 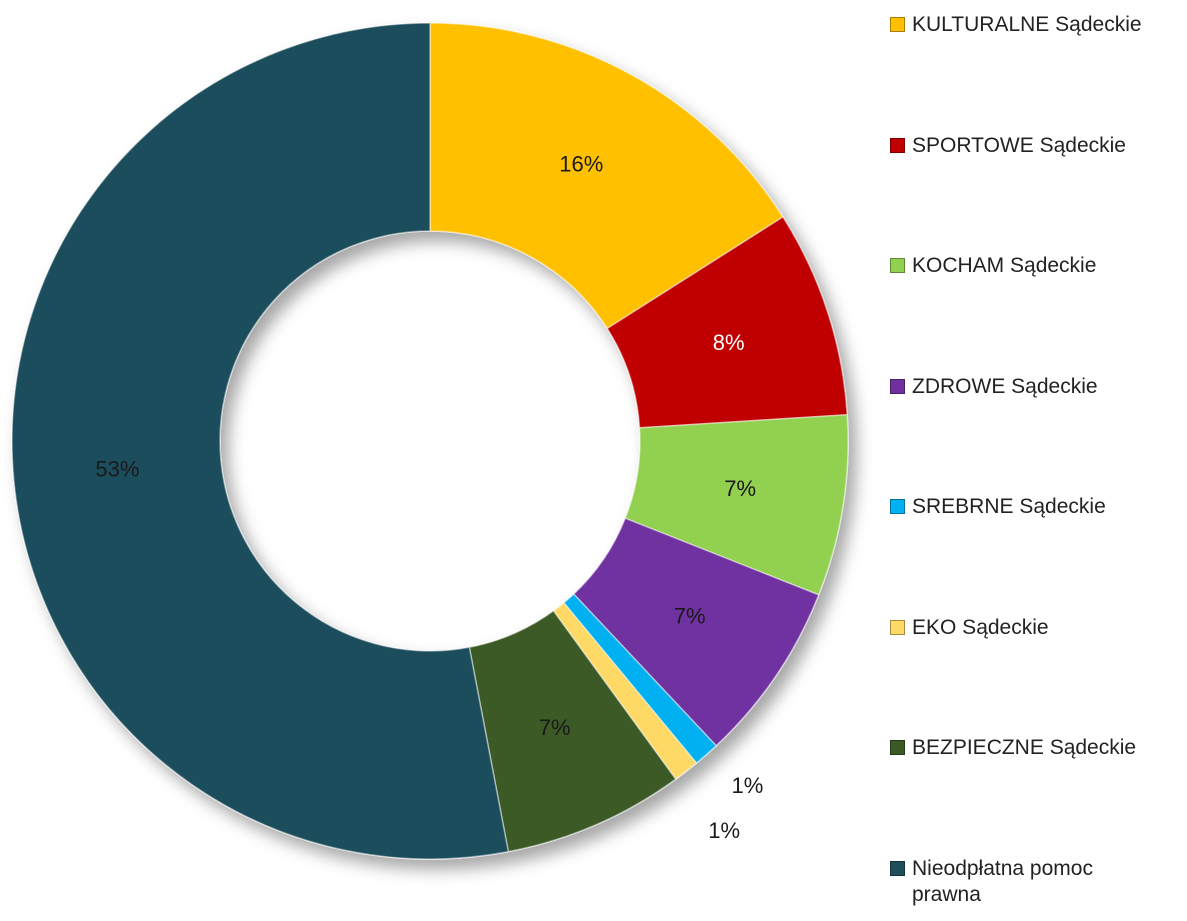 I want to click on legend-item: KOCHAM Sądeckie, so click(x=1035, y=266).